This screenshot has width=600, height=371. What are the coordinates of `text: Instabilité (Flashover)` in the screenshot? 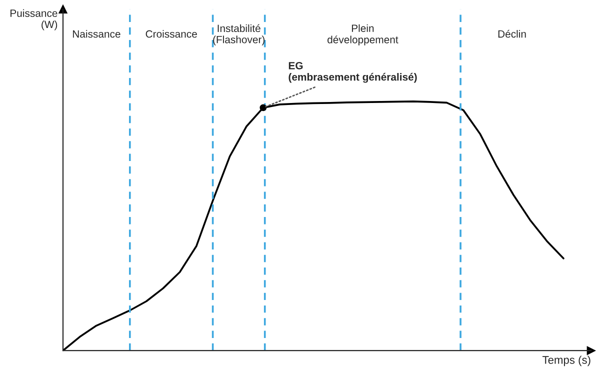 It's located at (239, 35).